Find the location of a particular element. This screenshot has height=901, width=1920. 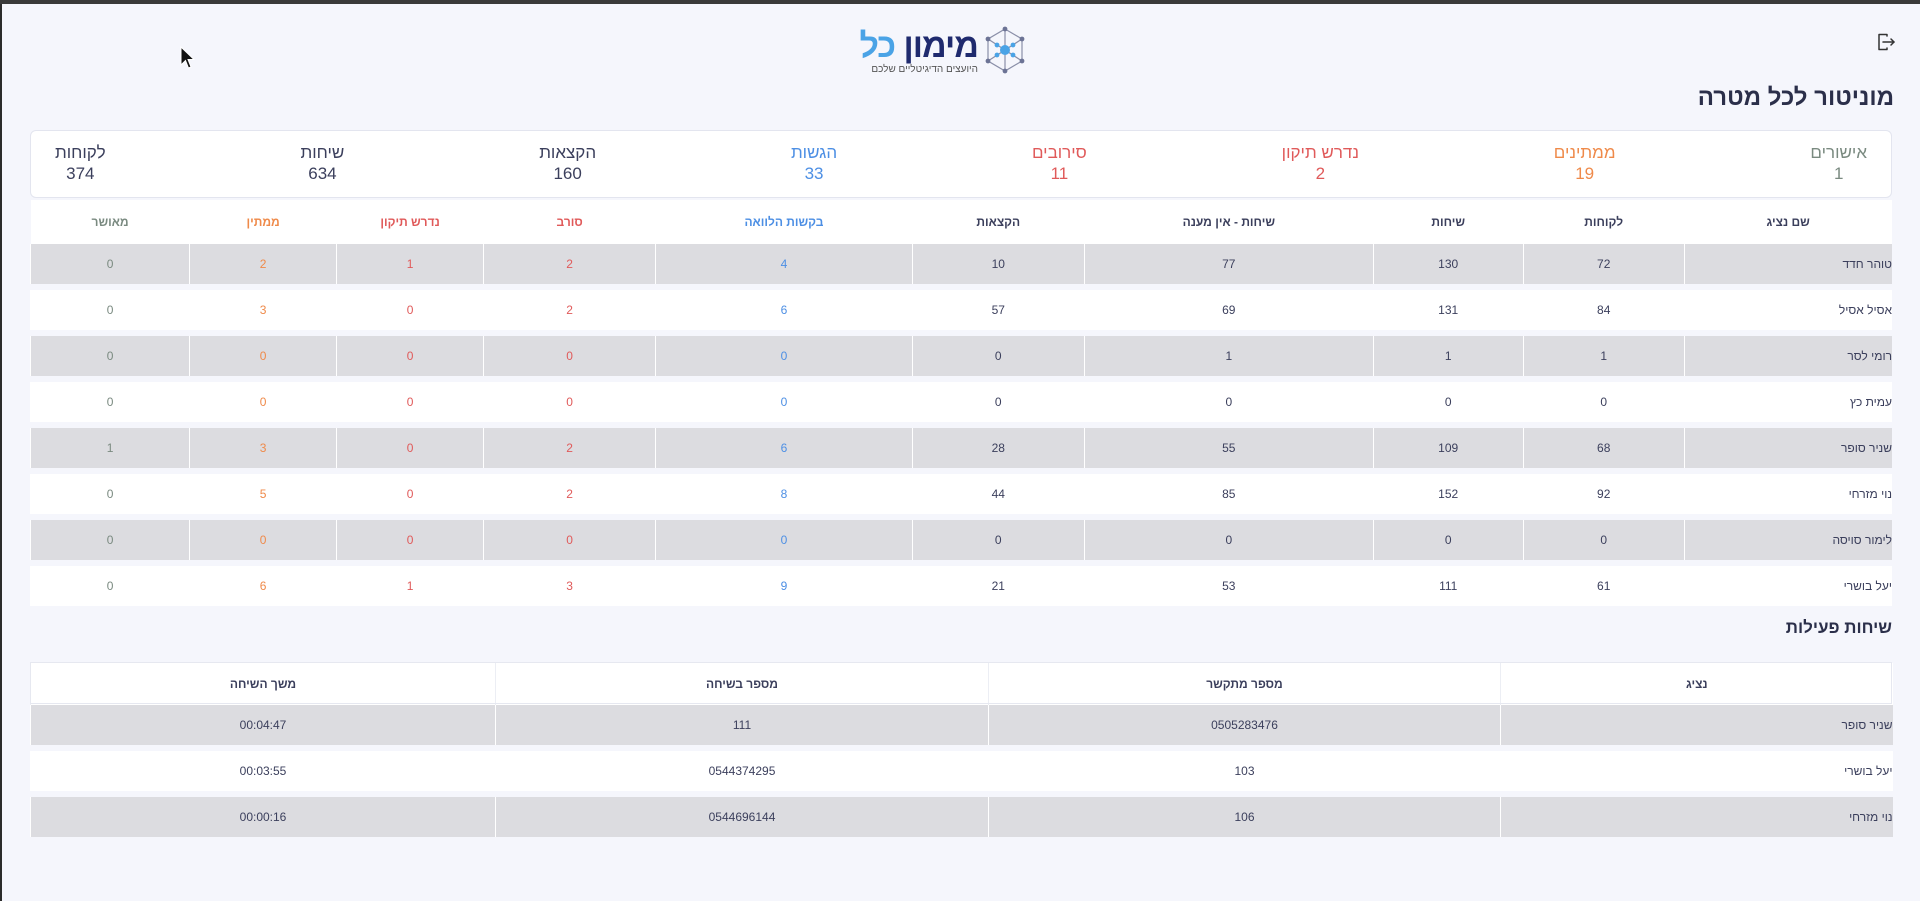

window-top-border is located at coordinates (960, 2).